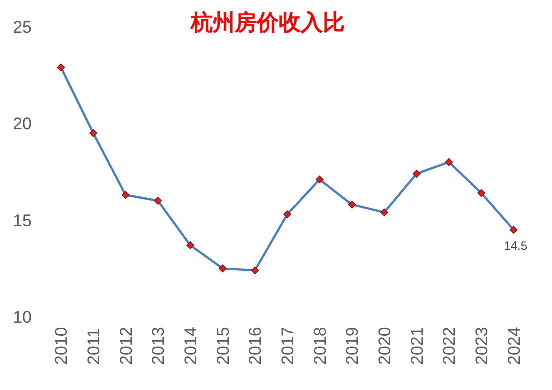  What do you see at coordinates (191, 346) in the screenshot?
I see `x-tick-label: 2014` at bounding box center [191, 346].